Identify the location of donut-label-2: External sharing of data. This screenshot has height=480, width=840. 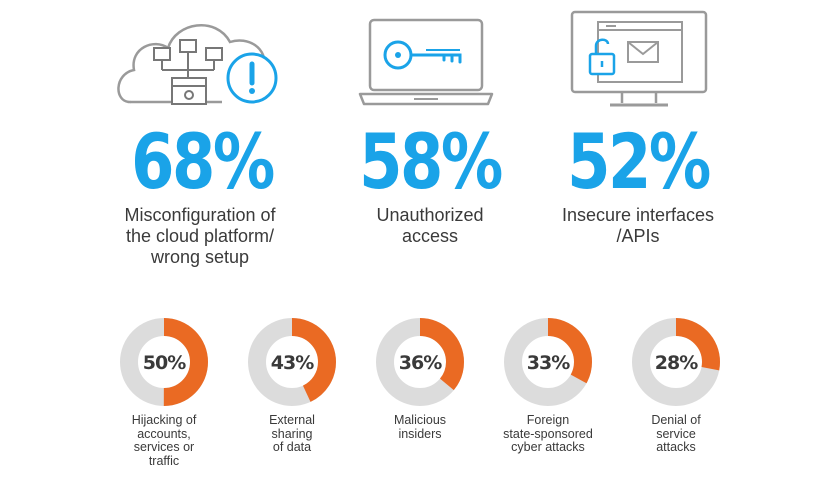
(292, 433).